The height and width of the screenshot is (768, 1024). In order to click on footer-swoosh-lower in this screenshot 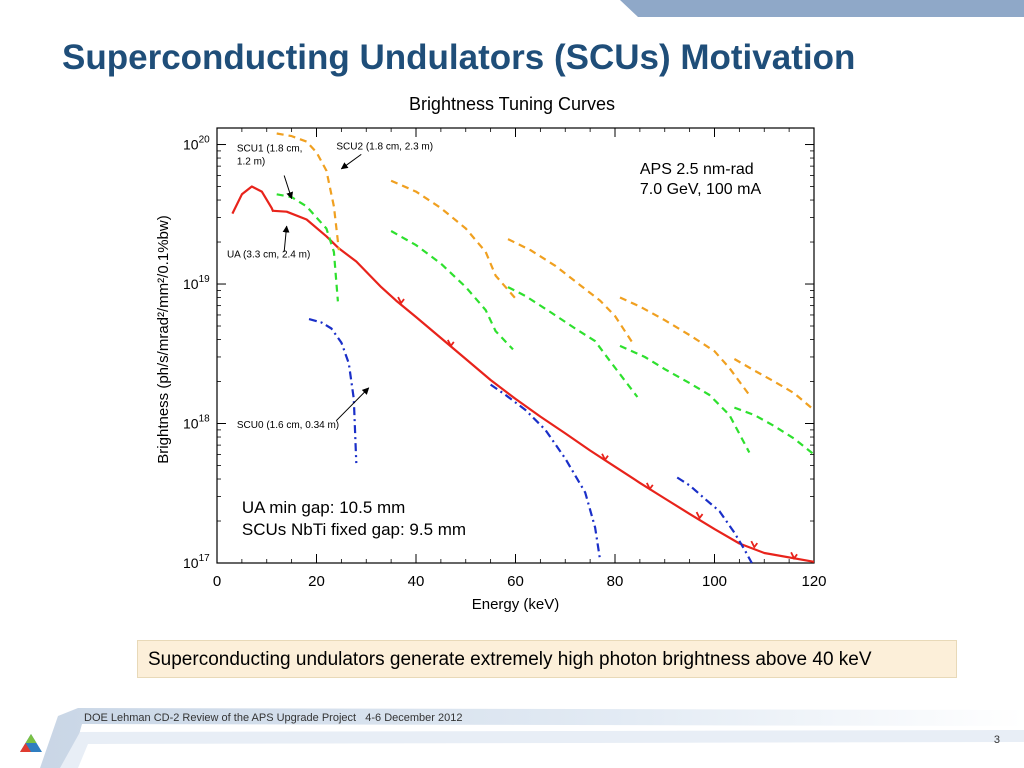, I will do `click(542, 749)`.